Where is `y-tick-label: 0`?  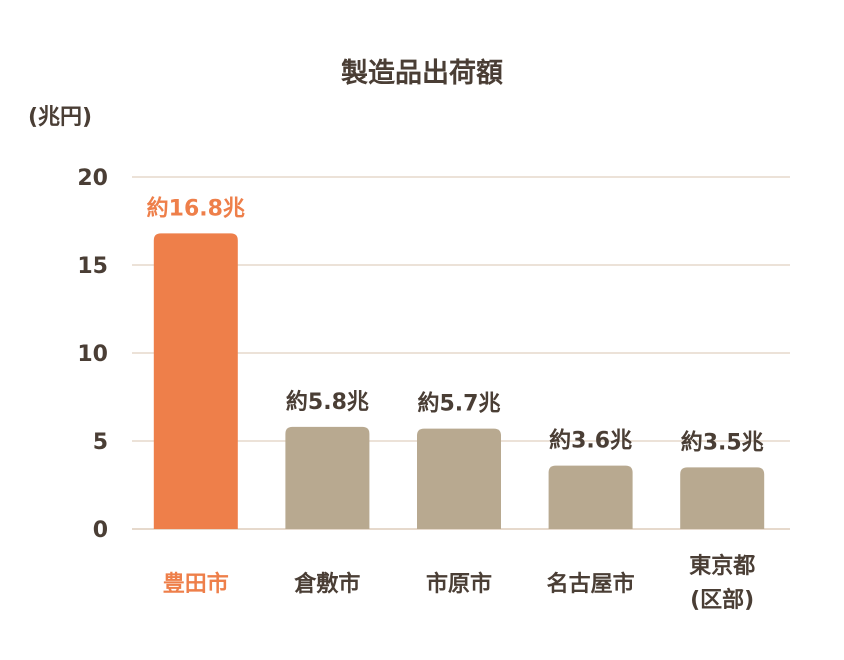 y-tick-label: 0 is located at coordinates (100, 530).